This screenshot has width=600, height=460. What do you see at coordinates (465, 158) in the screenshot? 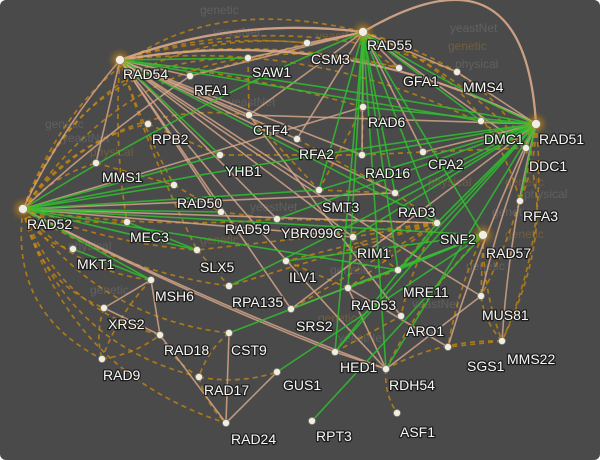
I see `edge-RAD51-RAD3` at bounding box center [465, 158].